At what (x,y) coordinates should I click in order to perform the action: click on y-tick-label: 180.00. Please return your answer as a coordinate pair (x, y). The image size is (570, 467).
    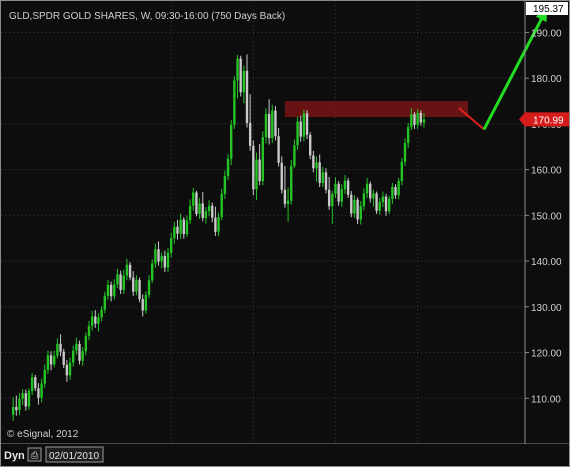
    Looking at the image, I should click on (546, 79).